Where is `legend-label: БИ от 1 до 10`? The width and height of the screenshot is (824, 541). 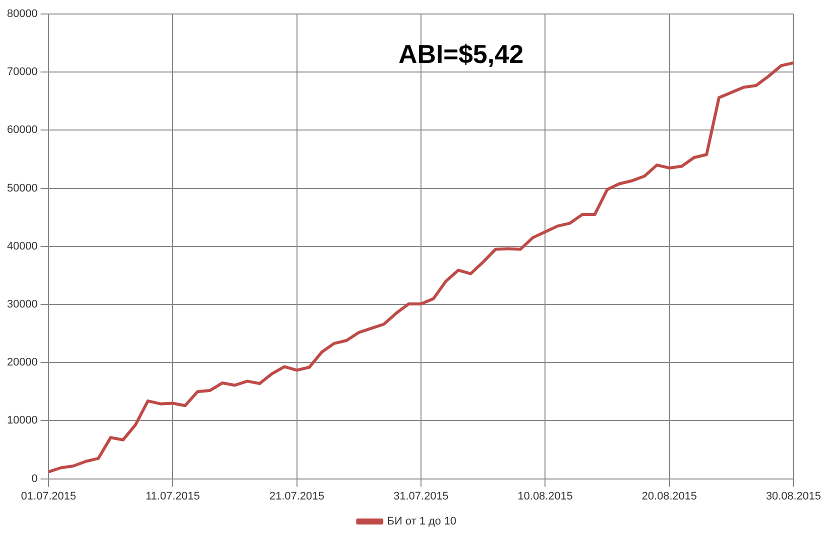
legend-label: БИ от 1 до 10 is located at coordinates (421, 522).